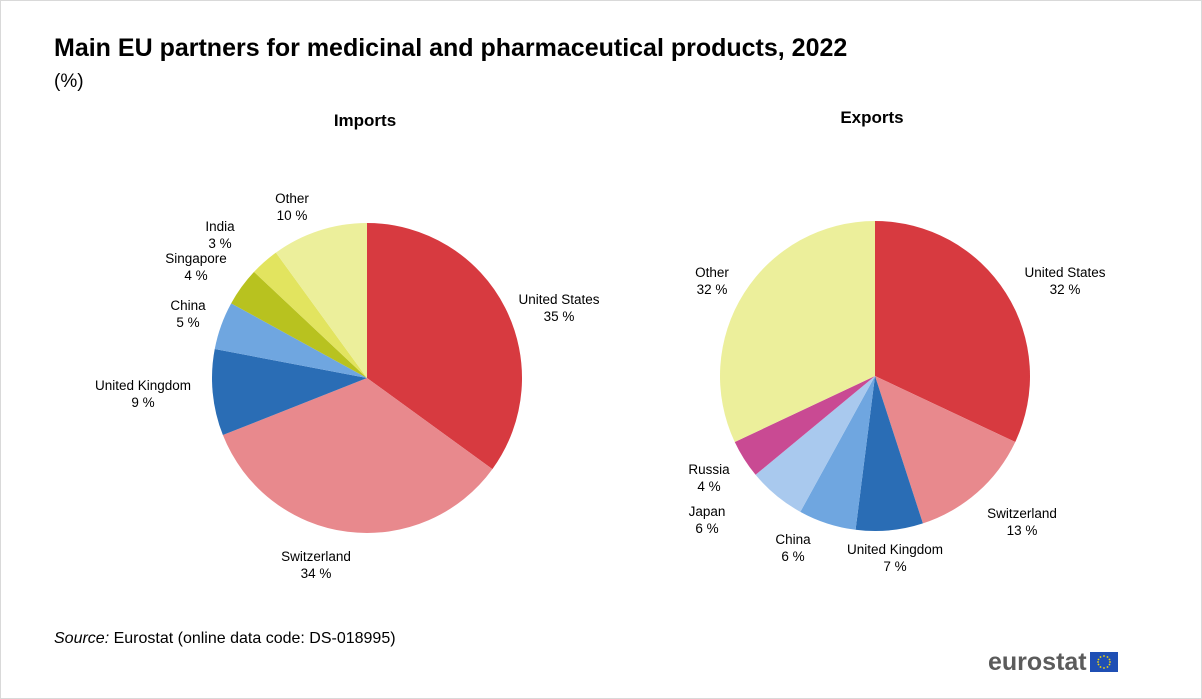  What do you see at coordinates (1022, 522) in the screenshot?
I see `exports-label-switzerland: Switzerland 13 %` at bounding box center [1022, 522].